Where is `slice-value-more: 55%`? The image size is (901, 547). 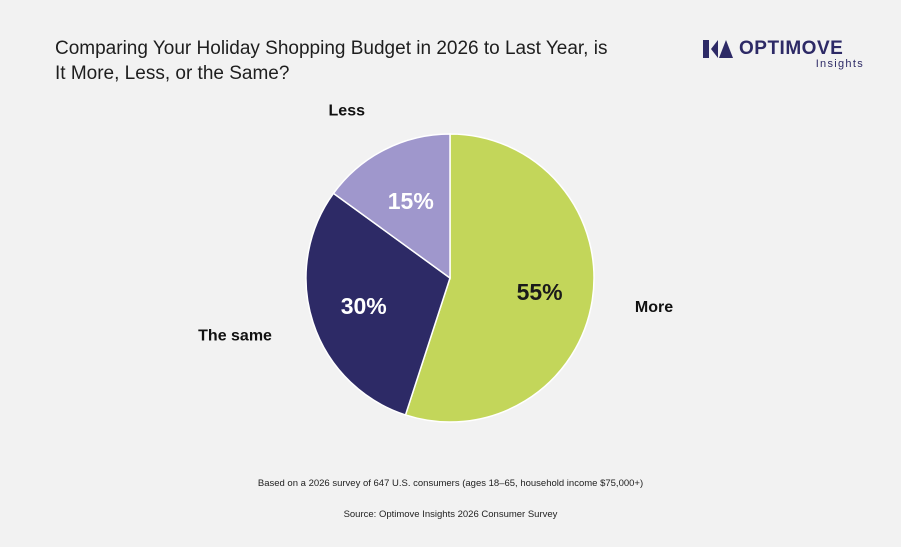 slice-value-more: 55% is located at coordinates (540, 292).